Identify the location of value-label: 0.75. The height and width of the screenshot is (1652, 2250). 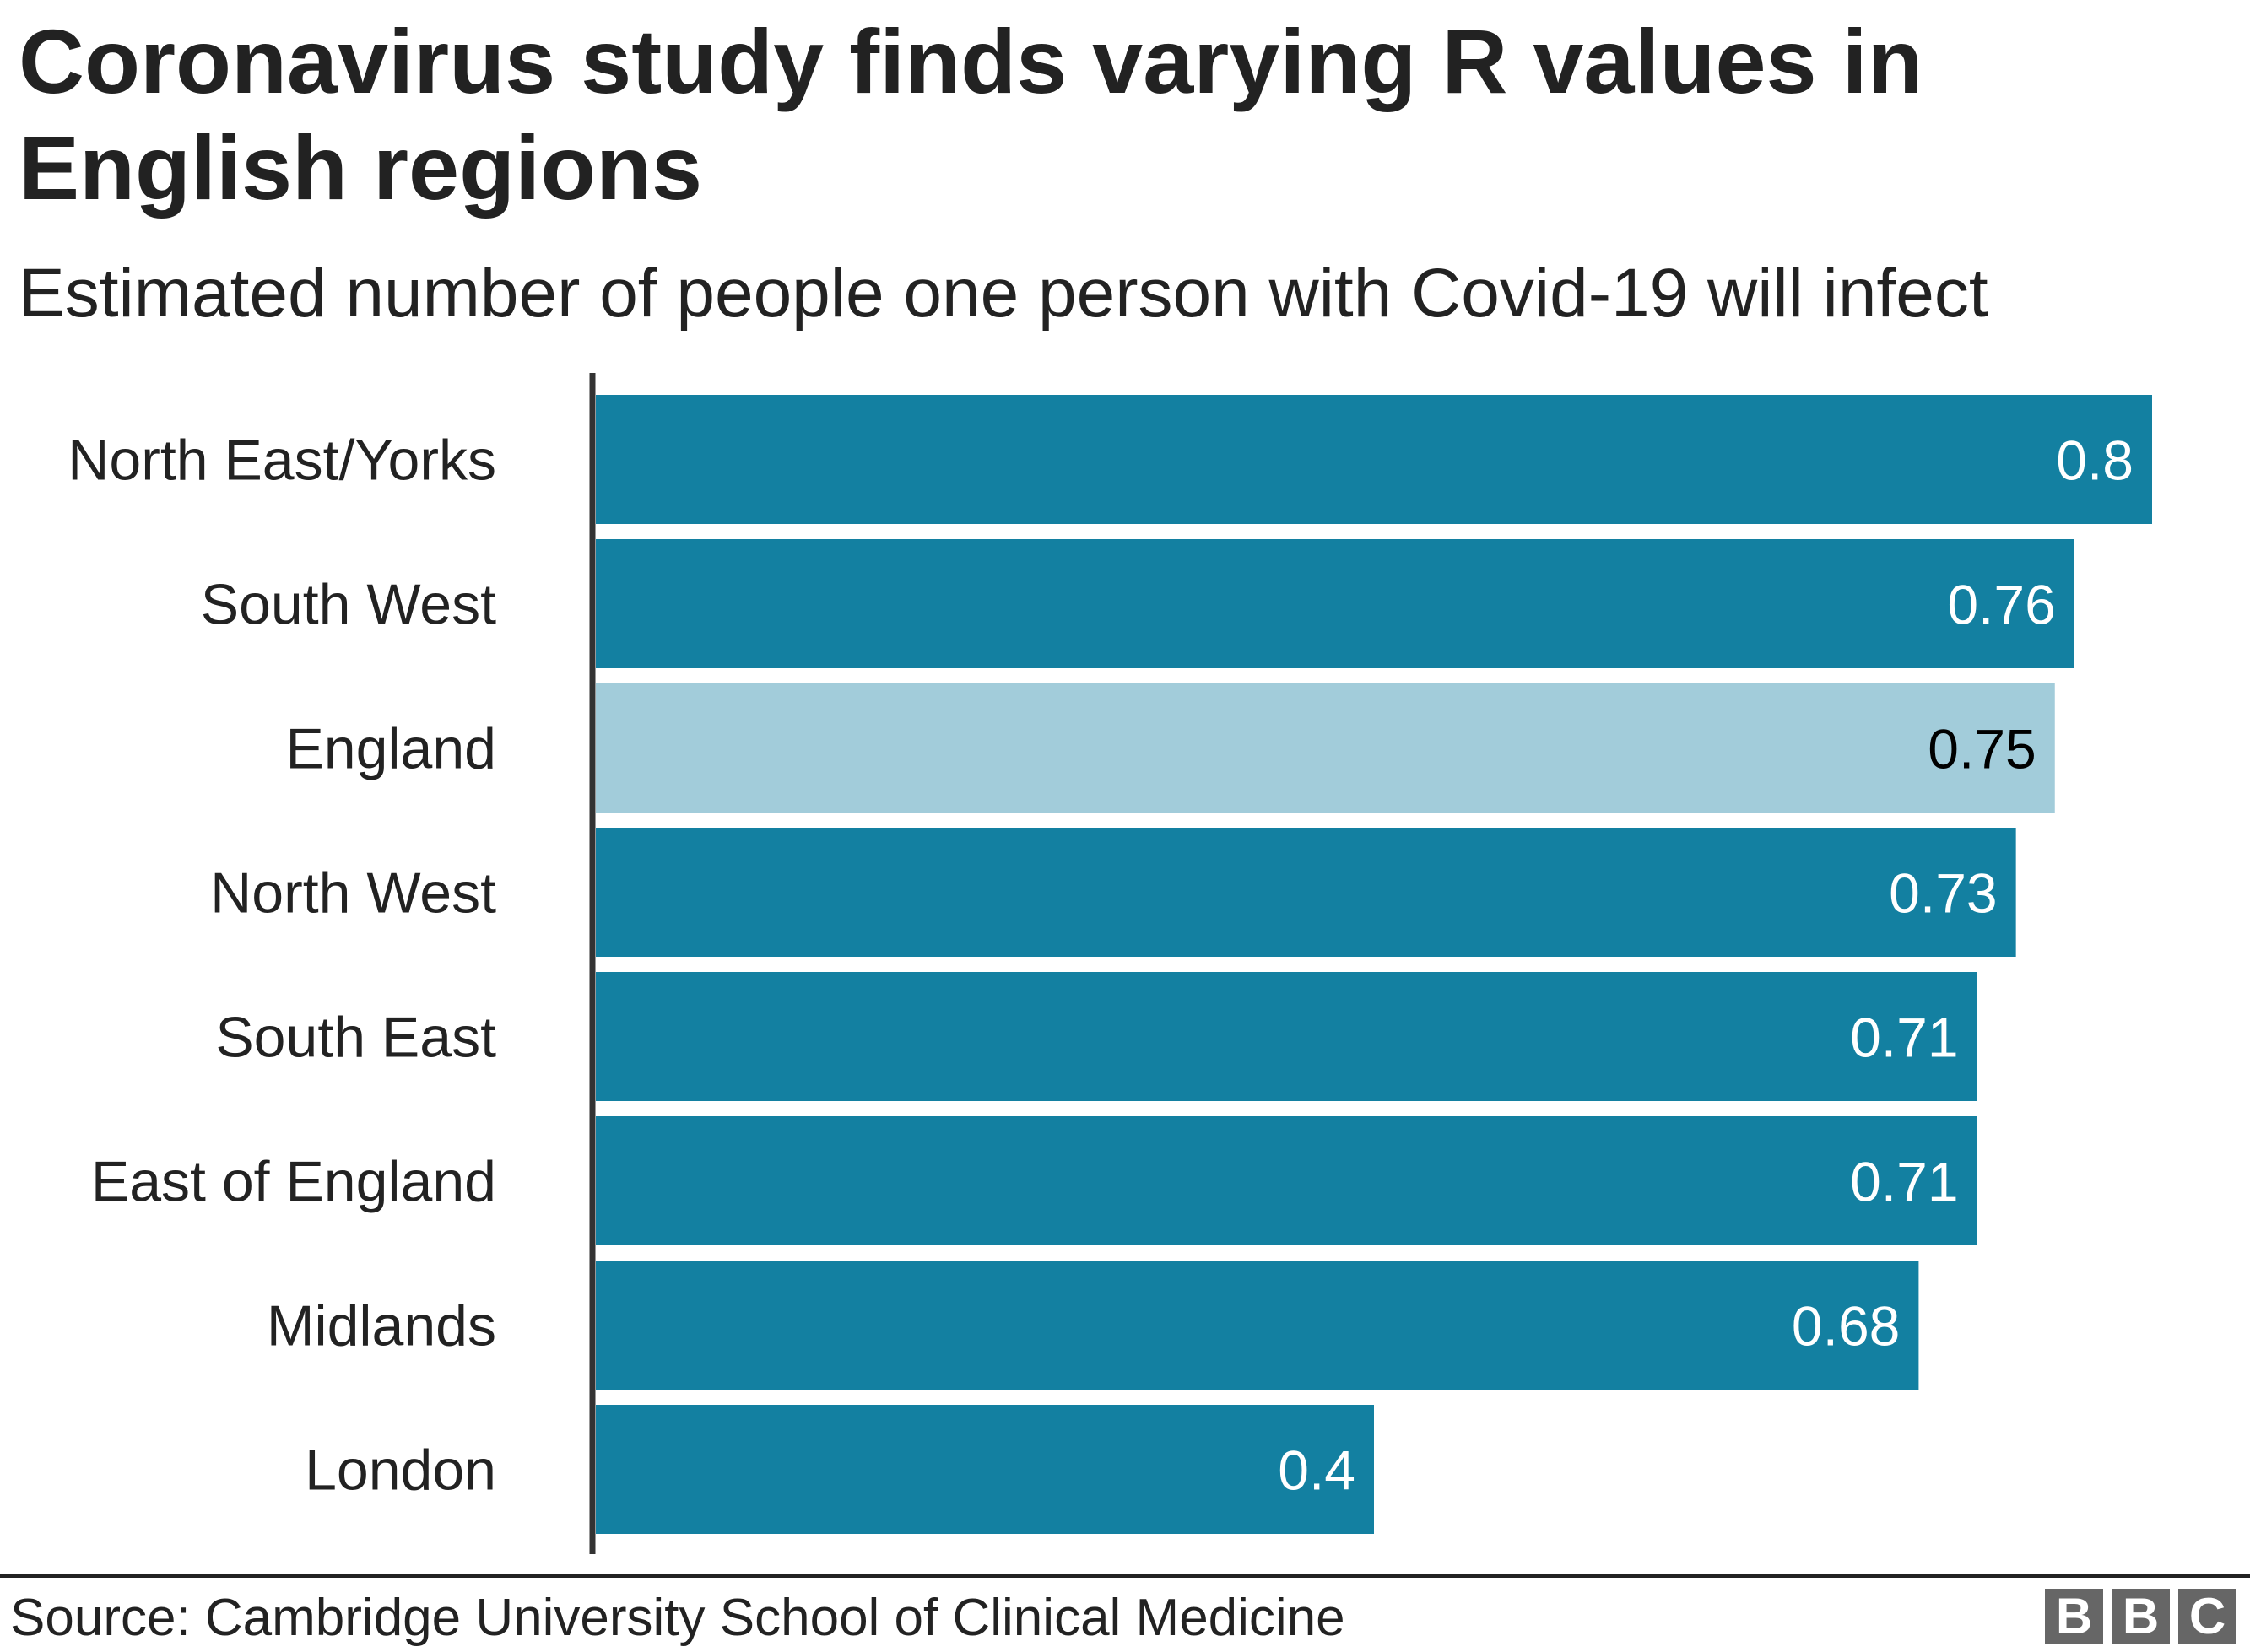
(1982, 749).